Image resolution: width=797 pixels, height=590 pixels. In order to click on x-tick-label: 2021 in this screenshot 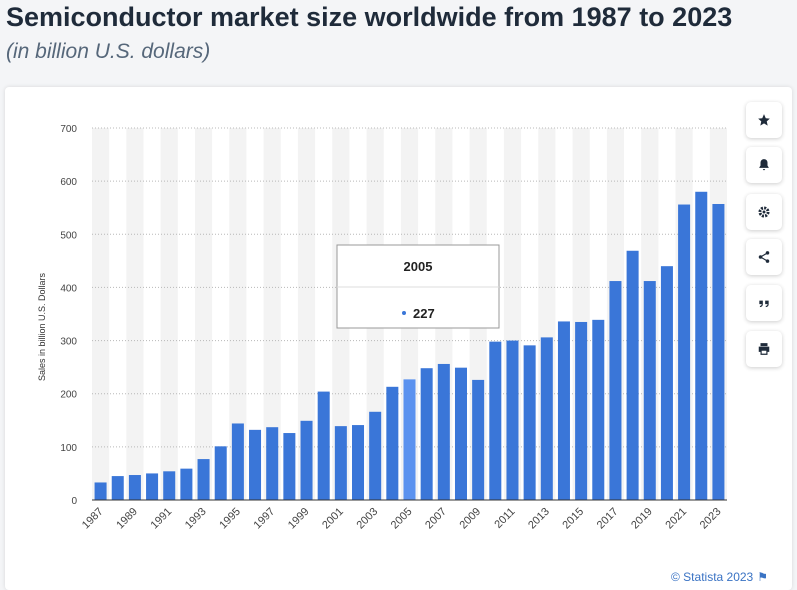, I will do `click(676, 519)`.